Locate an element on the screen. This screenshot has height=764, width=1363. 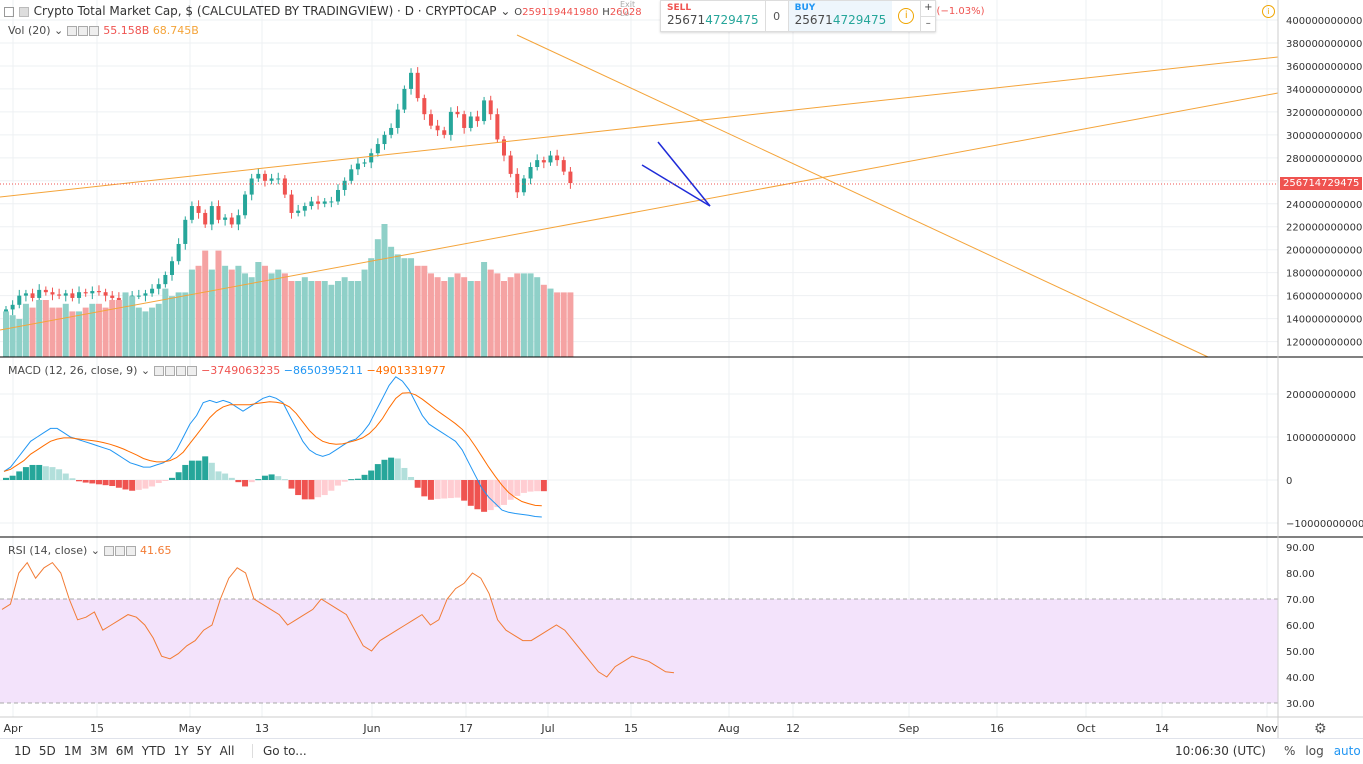
indicator-controls is located at coordinates (120, 550).